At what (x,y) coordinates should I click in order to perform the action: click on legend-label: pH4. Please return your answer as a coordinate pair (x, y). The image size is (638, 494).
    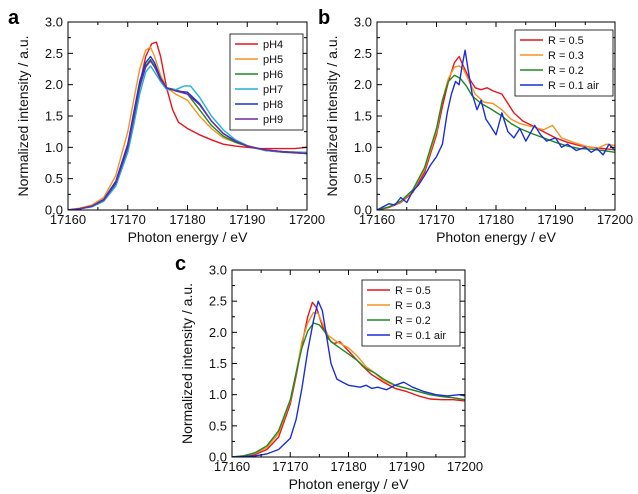
    Looking at the image, I should click on (273, 45).